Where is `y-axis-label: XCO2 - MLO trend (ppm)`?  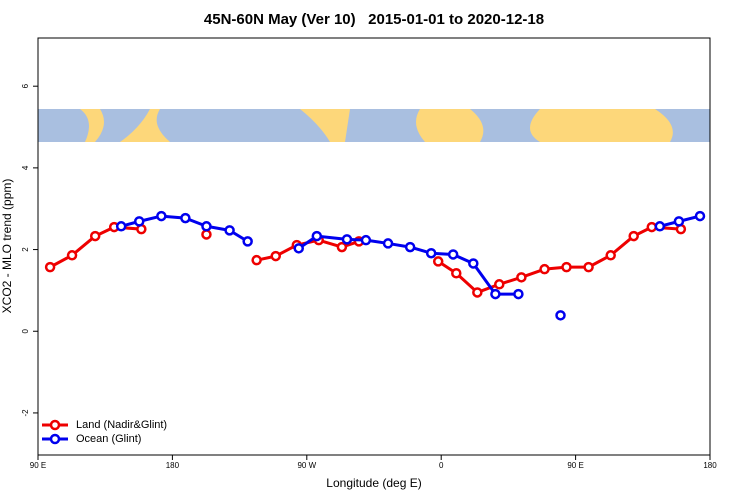 y-axis-label: XCO2 - MLO trend (ppm) is located at coordinates (7, 246).